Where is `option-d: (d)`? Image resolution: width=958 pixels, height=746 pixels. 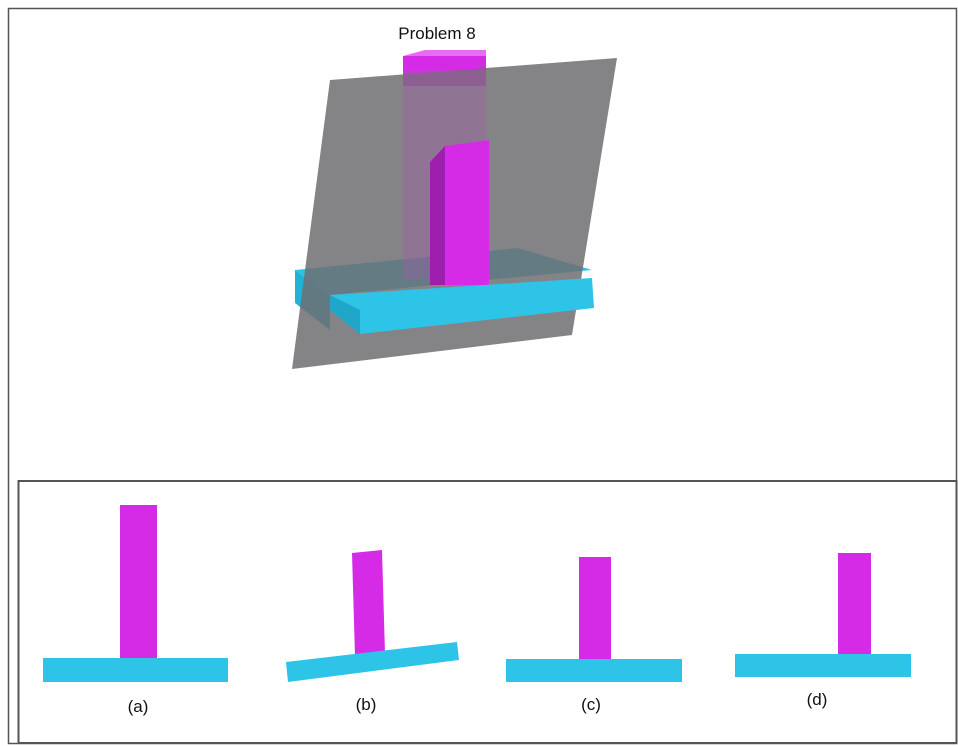 option-d: (d) is located at coordinates (823, 631).